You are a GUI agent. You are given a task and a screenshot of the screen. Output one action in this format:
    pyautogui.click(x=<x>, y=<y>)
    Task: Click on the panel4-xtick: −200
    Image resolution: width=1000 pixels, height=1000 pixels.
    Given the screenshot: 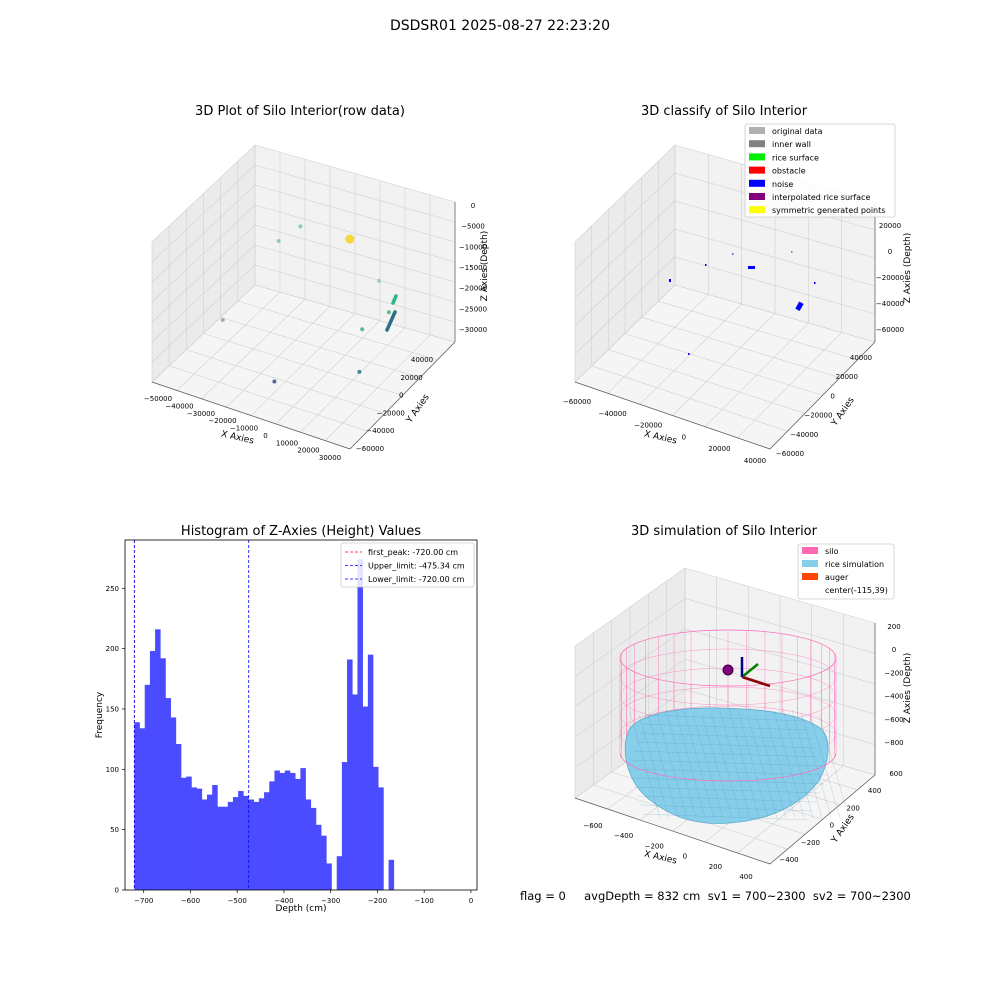 What is the action you would take?
    pyautogui.click(x=654, y=846)
    